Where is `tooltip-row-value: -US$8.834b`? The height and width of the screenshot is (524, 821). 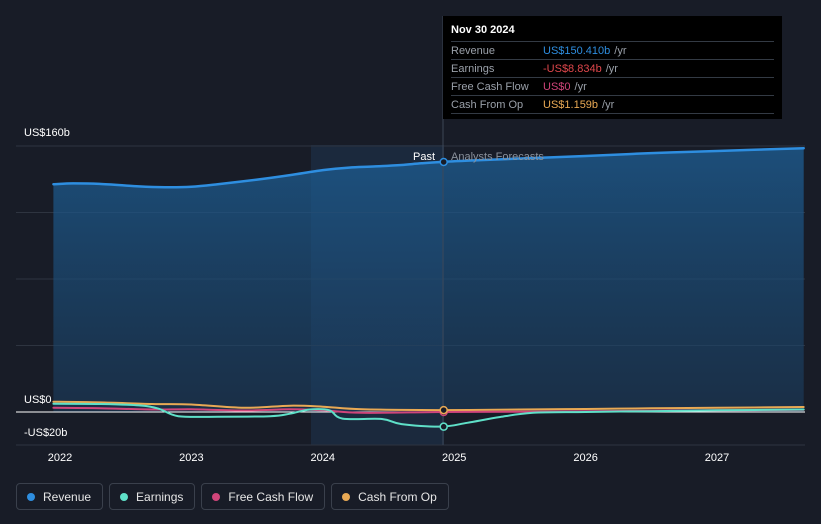 tooltip-row-value: -US$8.834b is located at coordinates (572, 68).